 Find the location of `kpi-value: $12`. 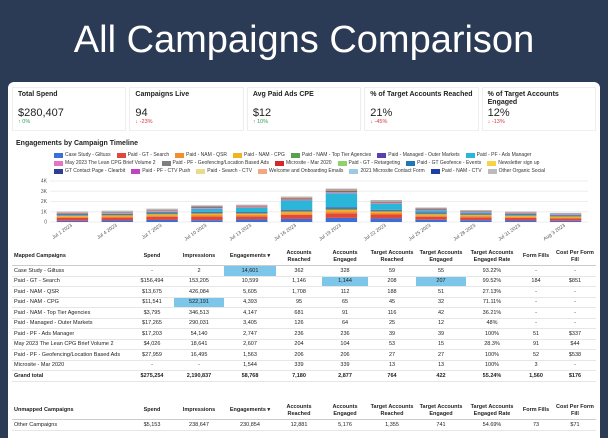

kpi-value: $12 is located at coordinates (262, 113).